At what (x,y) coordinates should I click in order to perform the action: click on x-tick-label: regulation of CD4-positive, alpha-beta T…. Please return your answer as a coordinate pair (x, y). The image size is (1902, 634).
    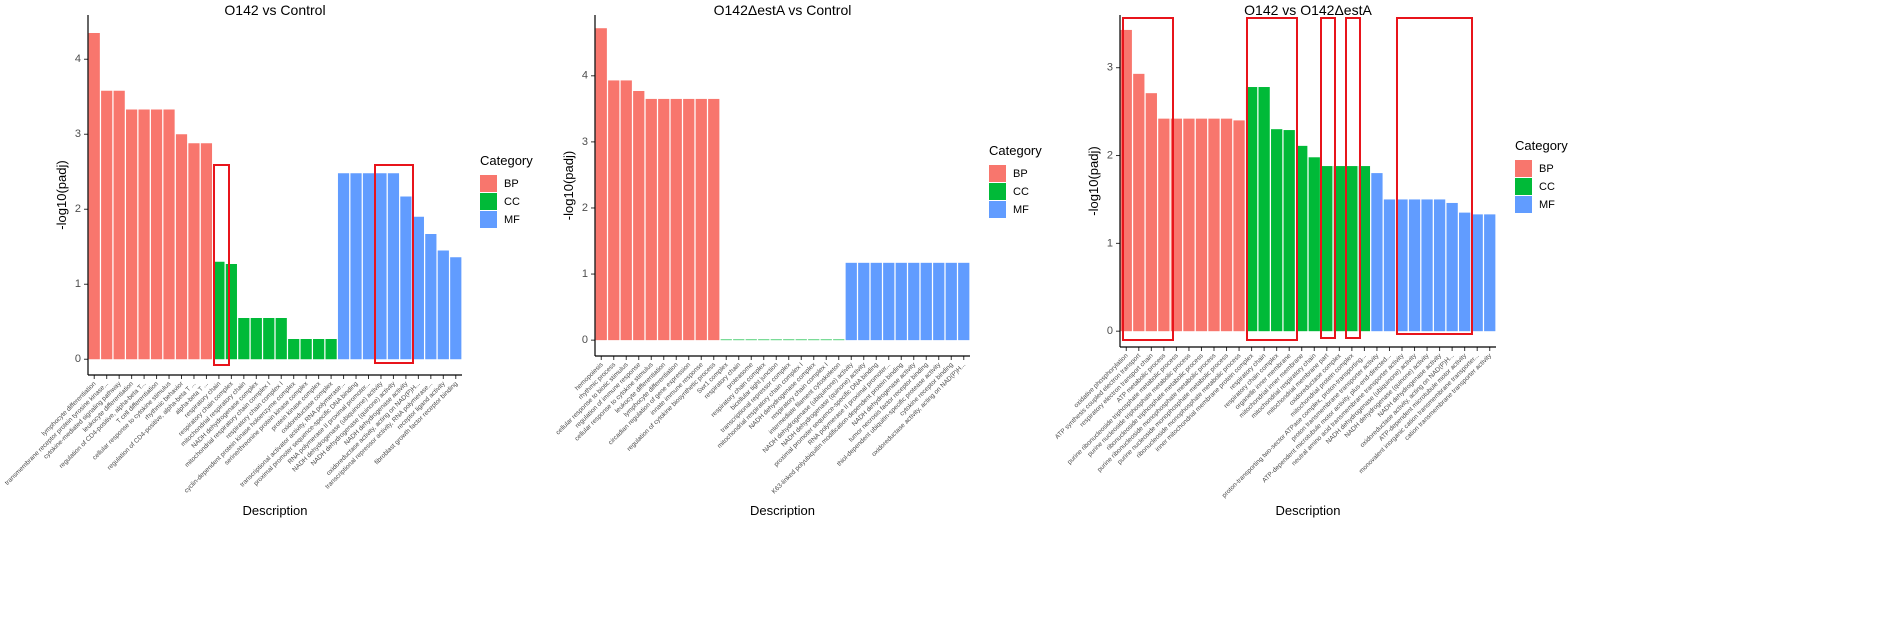
    Looking at the image, I should click on (103, 425).